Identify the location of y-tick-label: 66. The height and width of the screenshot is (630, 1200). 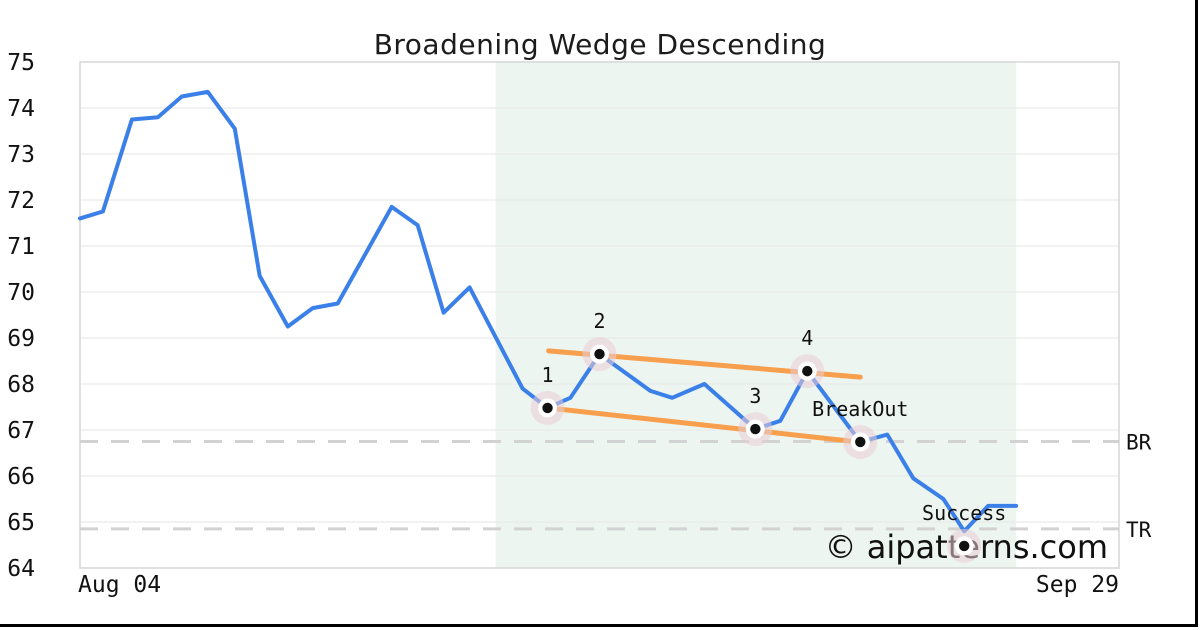
(21, 477).